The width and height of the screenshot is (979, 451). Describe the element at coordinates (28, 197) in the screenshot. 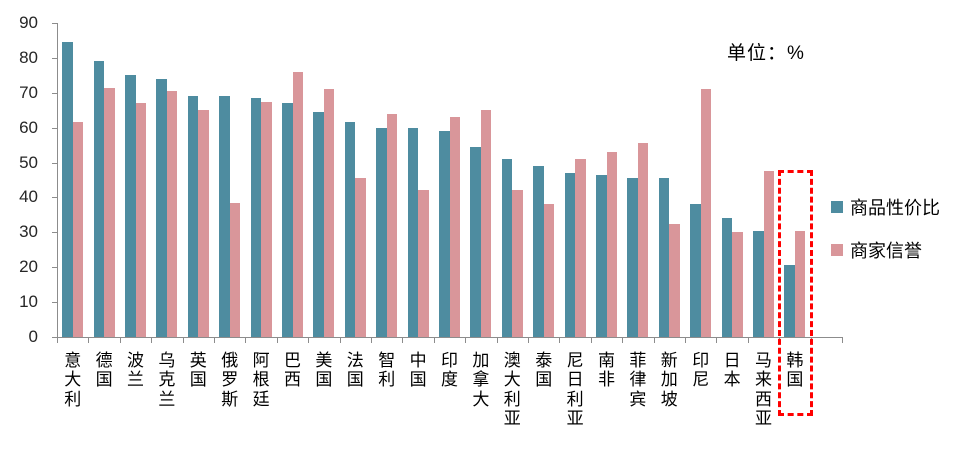

I see `y-tick-label: 40` at that location.